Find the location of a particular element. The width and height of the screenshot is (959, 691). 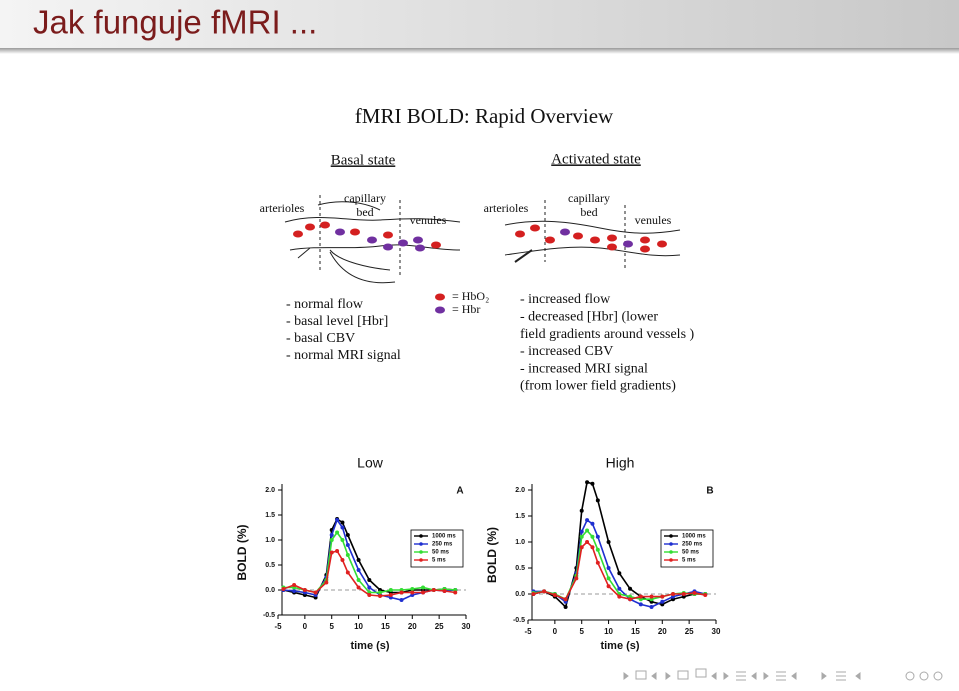

title-shadow is located at coordinates (479, 51).